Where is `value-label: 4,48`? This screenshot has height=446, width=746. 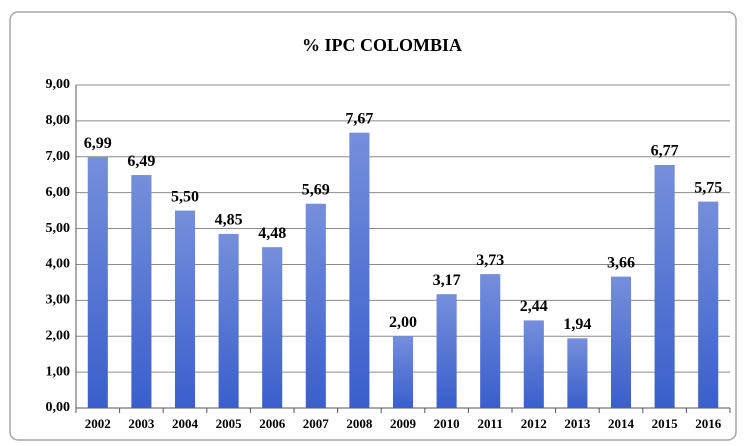
value-label: 4,48 is located at coordinates (272, 233).